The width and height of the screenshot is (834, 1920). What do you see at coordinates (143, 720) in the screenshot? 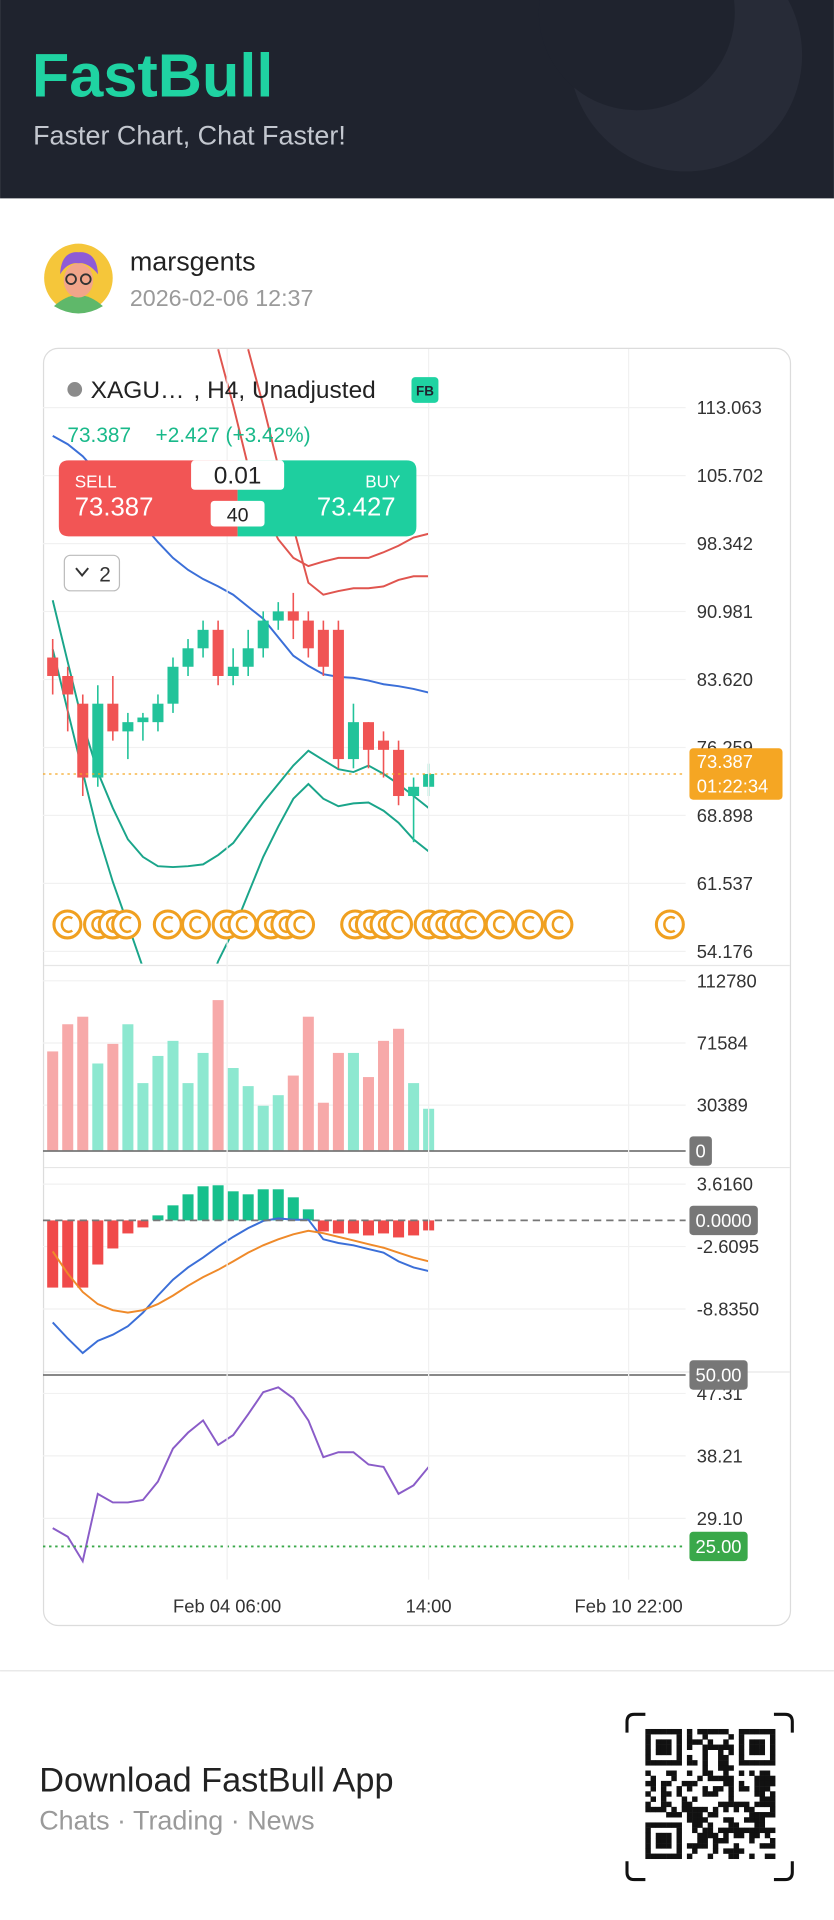
I see `candle-body` at bounding box center [143, 720].